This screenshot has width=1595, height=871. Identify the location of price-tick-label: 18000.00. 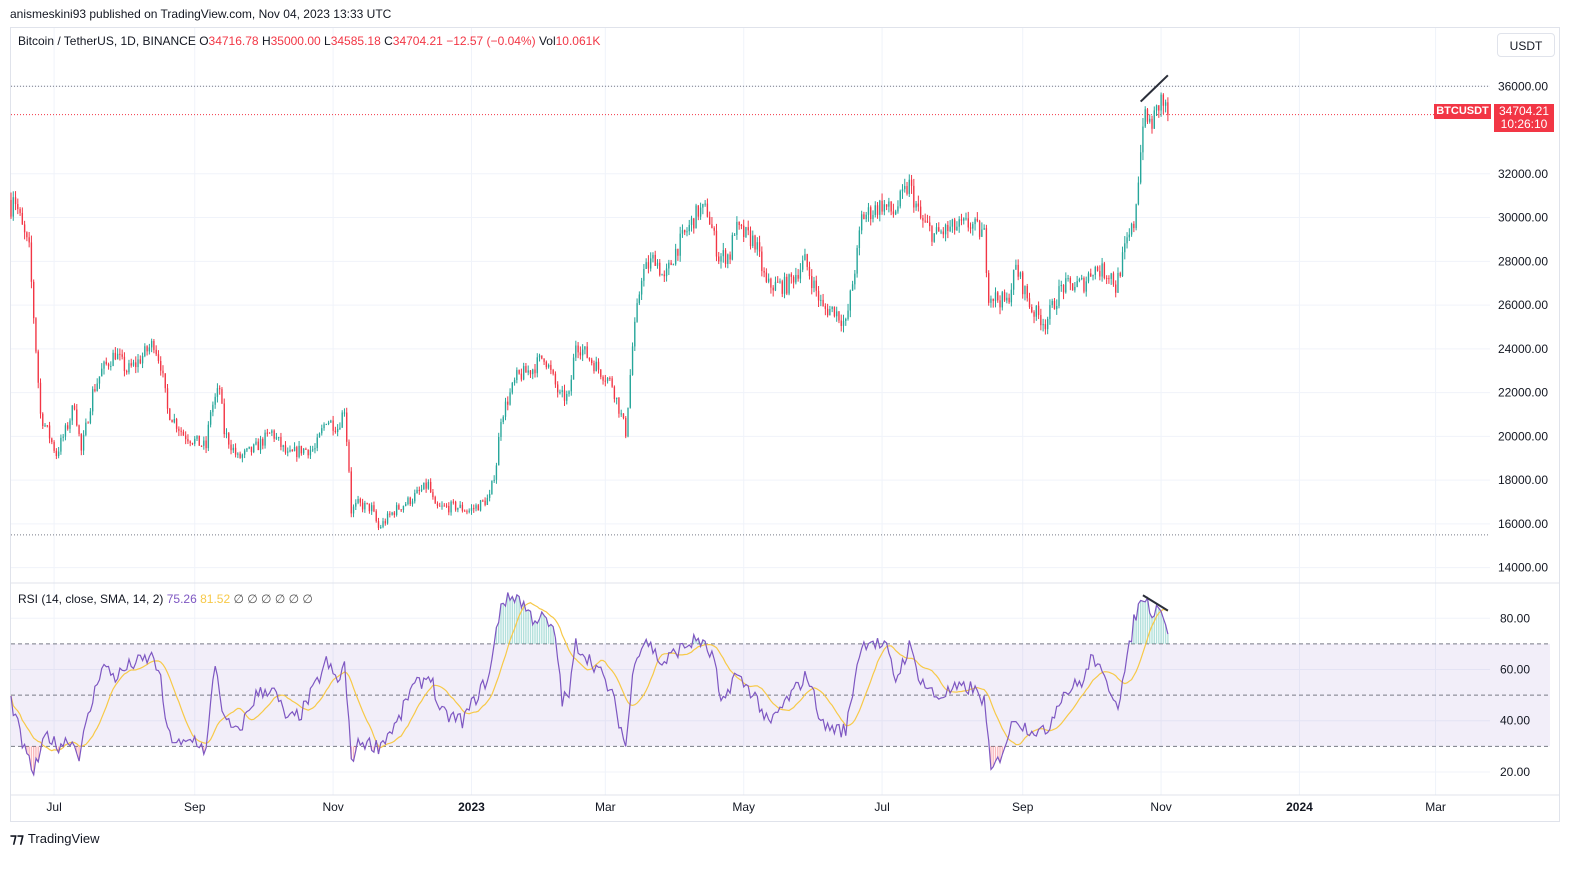
(1523, 480).